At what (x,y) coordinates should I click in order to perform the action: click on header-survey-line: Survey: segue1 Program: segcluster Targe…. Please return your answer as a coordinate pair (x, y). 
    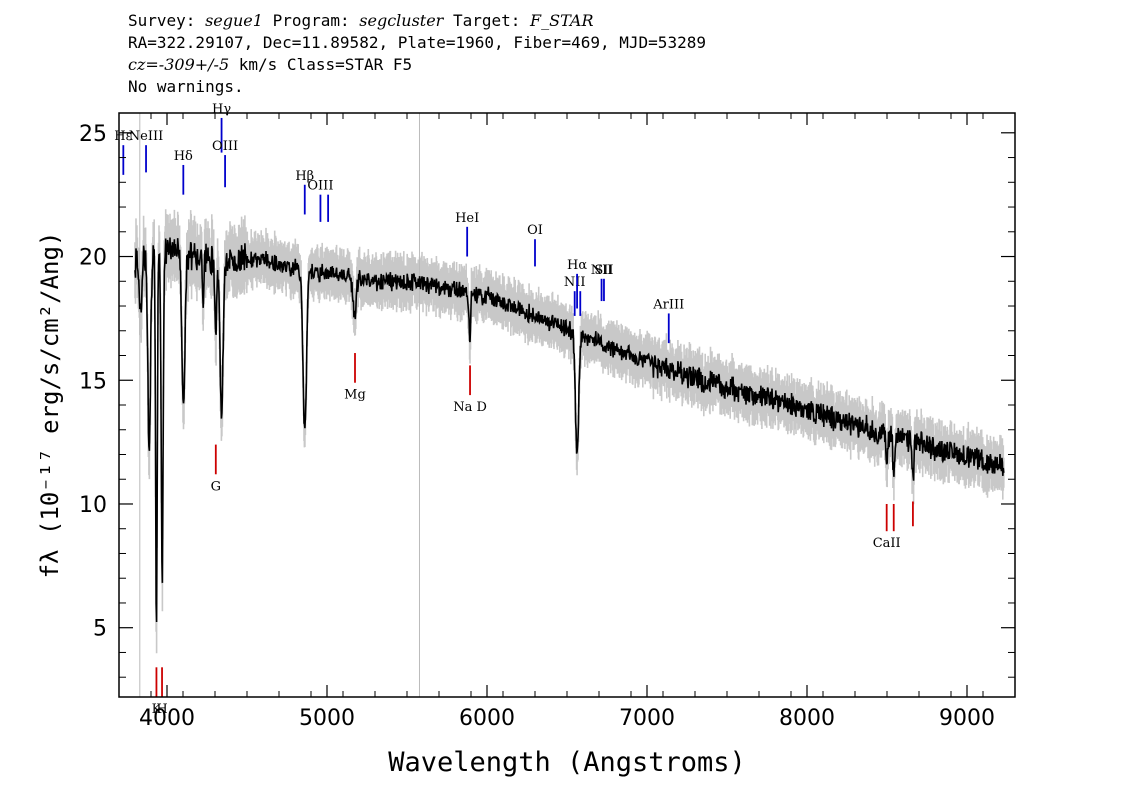
    Looking at the image, I should click on (417, 21).